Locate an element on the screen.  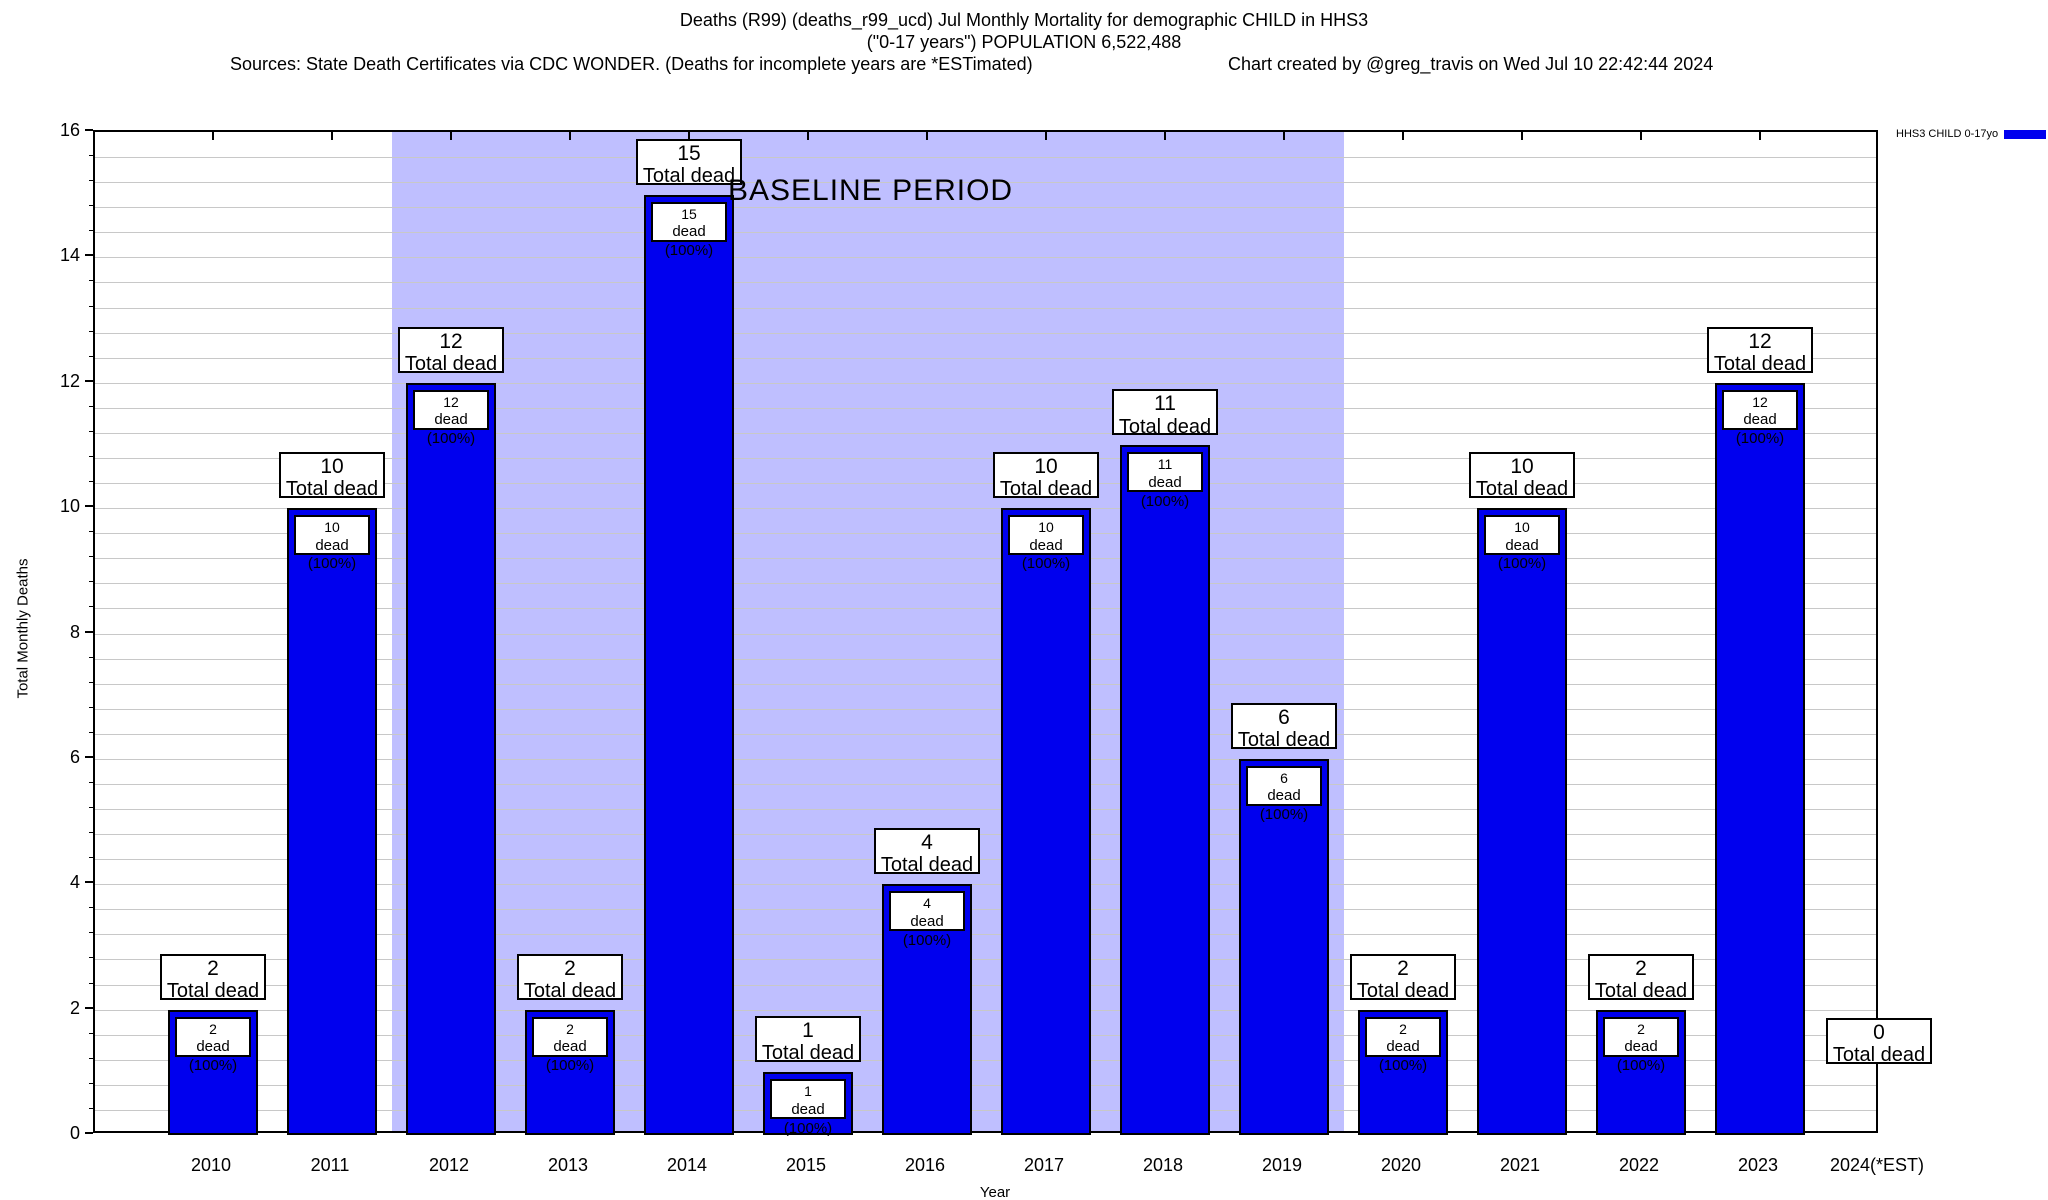
bar-total-label: 12 Total dead is located at coordinates (451, 350).